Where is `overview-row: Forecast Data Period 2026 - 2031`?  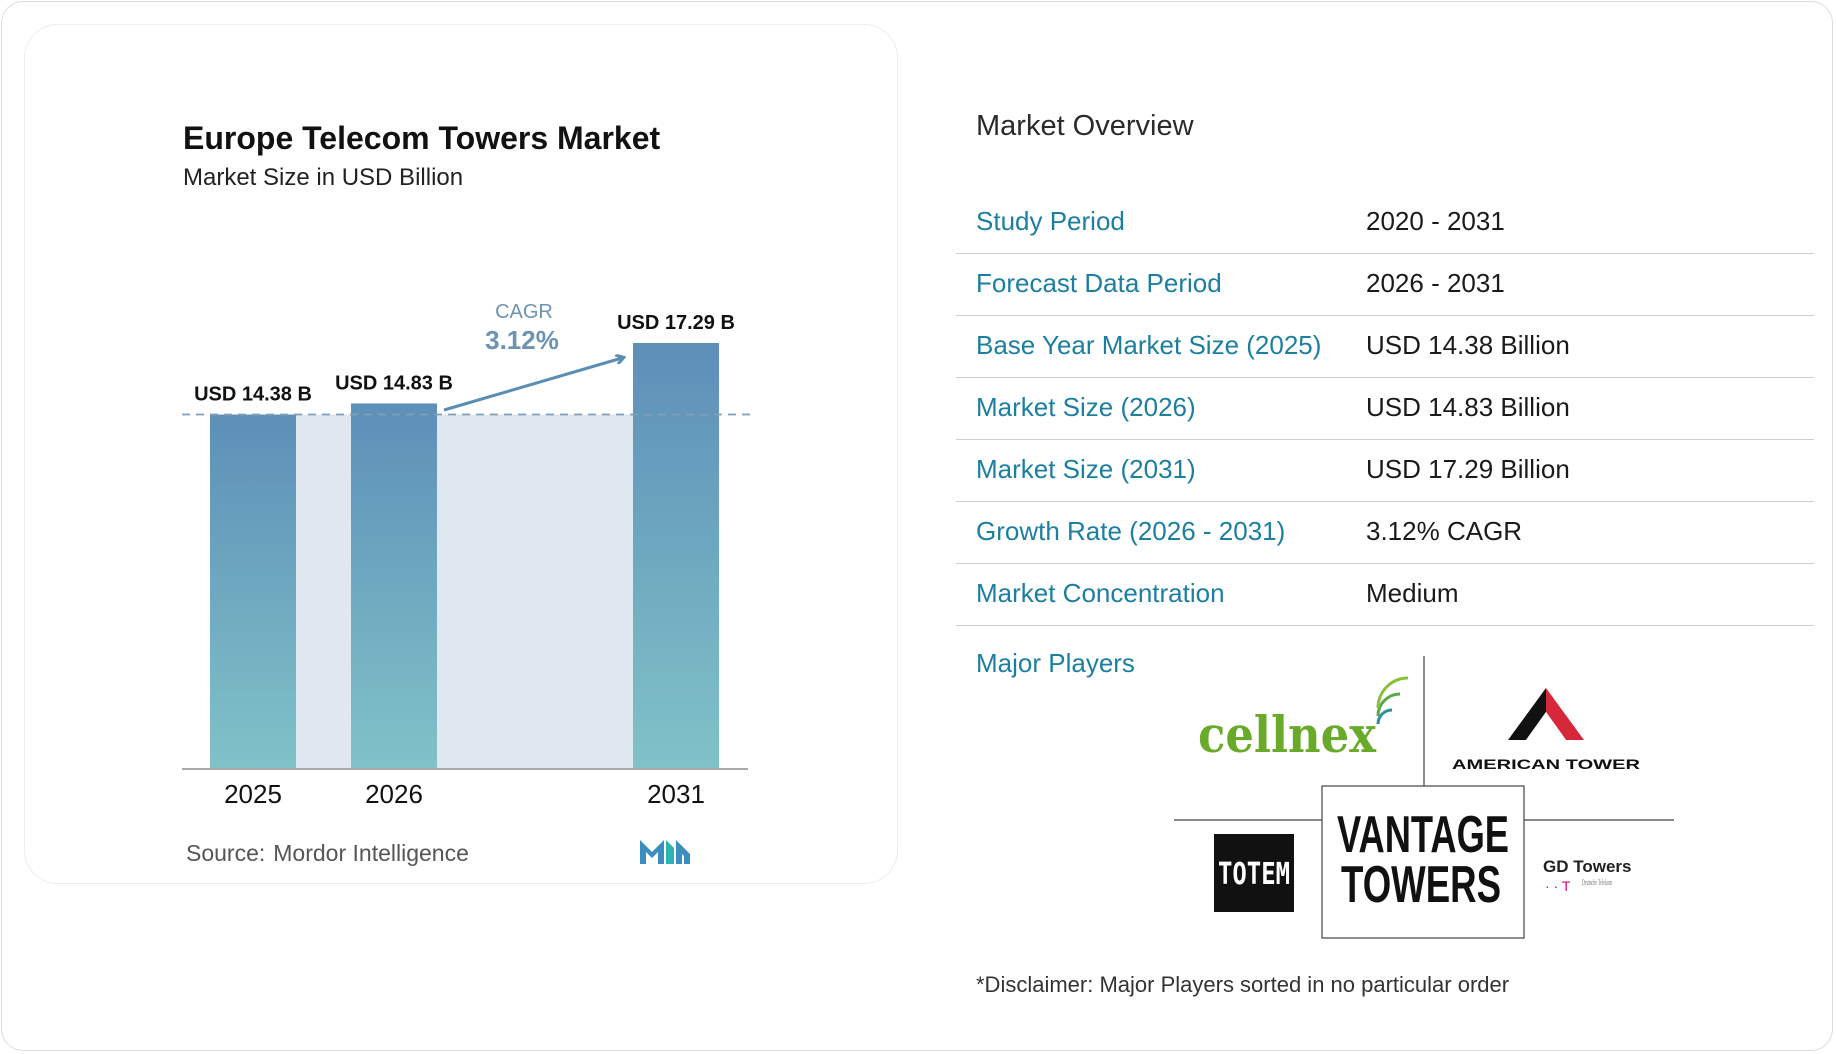 overview-row: Forecast Data Period 2026 - 2031 is located at coordinates (1385, 285).